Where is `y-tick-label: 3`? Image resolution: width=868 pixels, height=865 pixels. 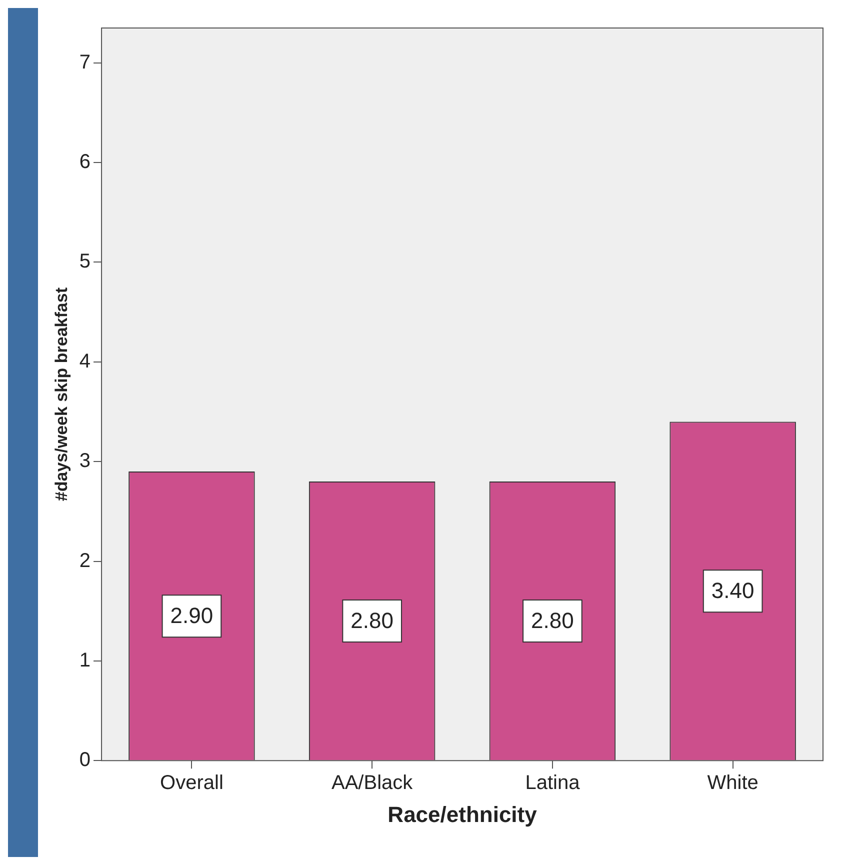 y-tick-label: 3 is located at coordinates (85, 461).